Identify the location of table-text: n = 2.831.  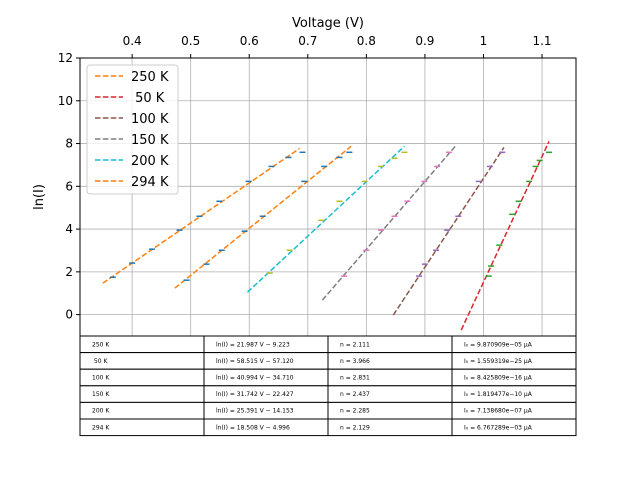
(355, 378).